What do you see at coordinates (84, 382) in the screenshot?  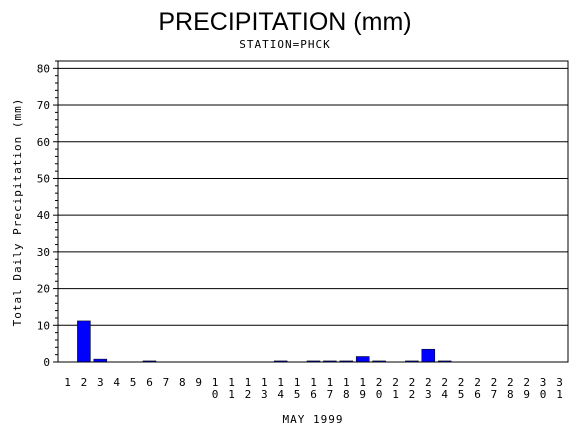 I see `x-tick-label: 2` at bounding box center [84, 382].